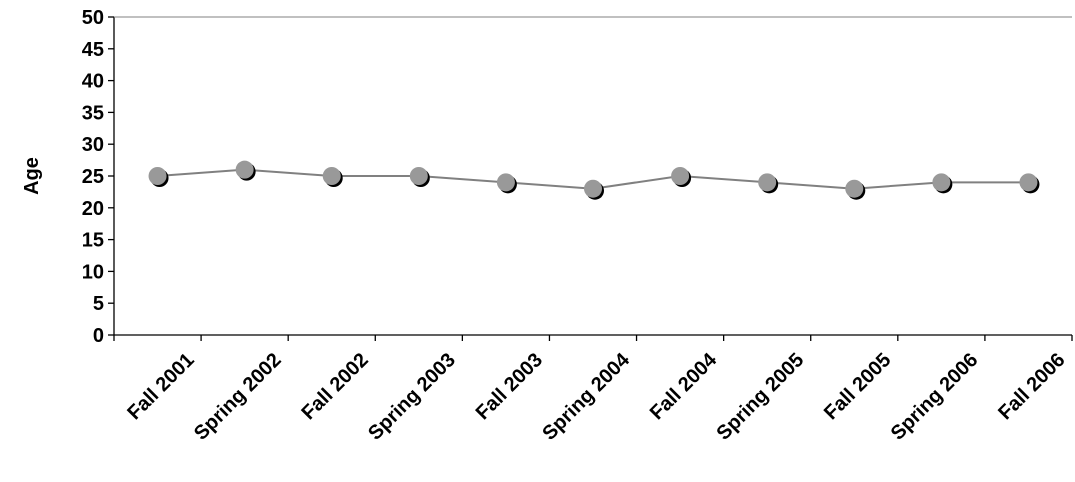  Describe the element at coordinates (761, 397) in the screenshot. I see `x-tick-label: Spring 2005` at that location.